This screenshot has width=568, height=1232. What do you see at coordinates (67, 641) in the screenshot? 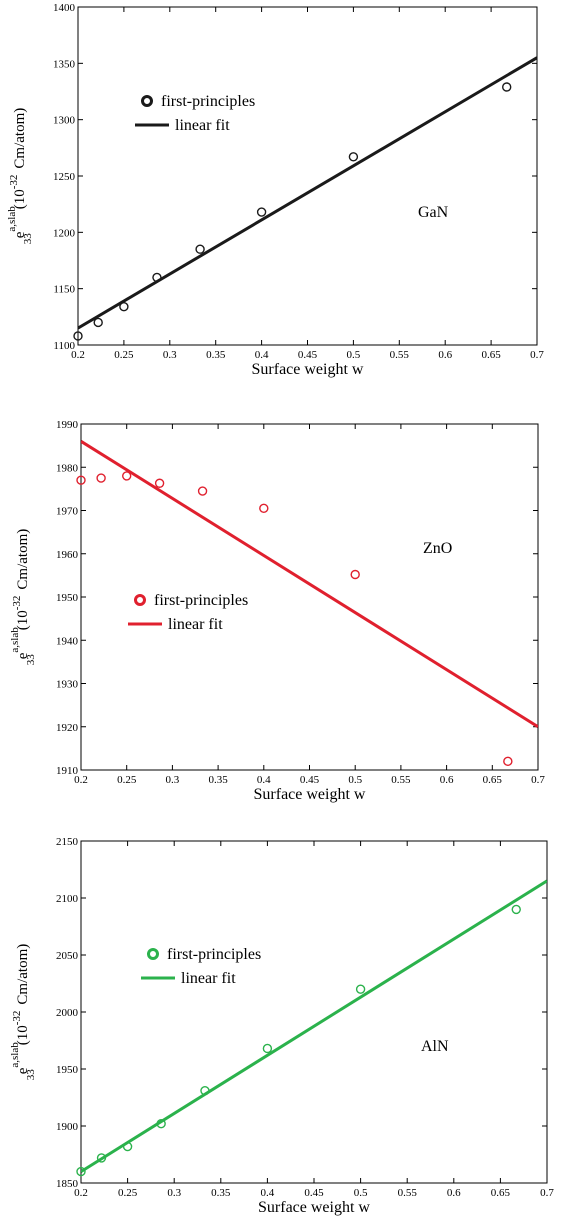
I see `y-tick-label: 1940` at bounding box center [67, 641].